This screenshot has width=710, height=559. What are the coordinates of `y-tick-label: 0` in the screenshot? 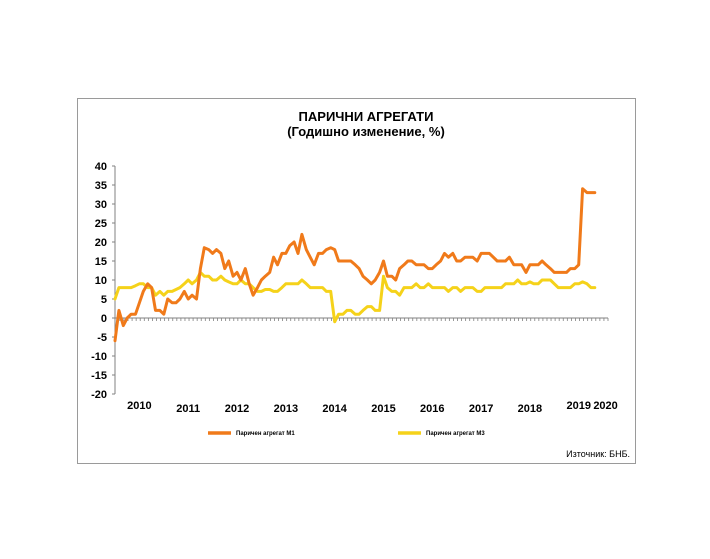 It's located at (104, 319).